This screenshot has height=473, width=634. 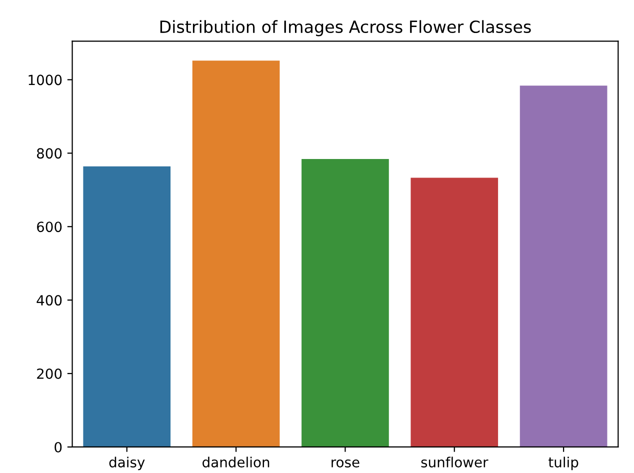 What do you see at coordinates (49, 227) in the screenshot?
I see `y-tick-label: 600` at bounding box center [49, 227].